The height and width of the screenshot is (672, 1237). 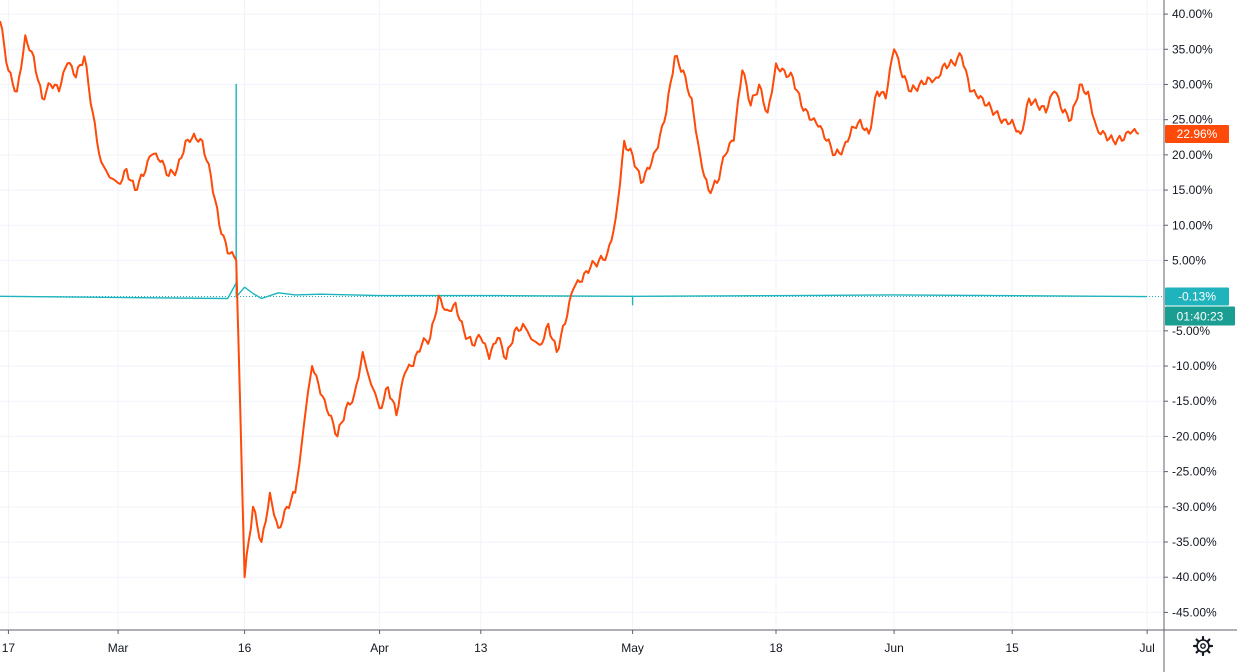 I want to click on y-tick-label: -15.00%, so click(x=1194, y=401).